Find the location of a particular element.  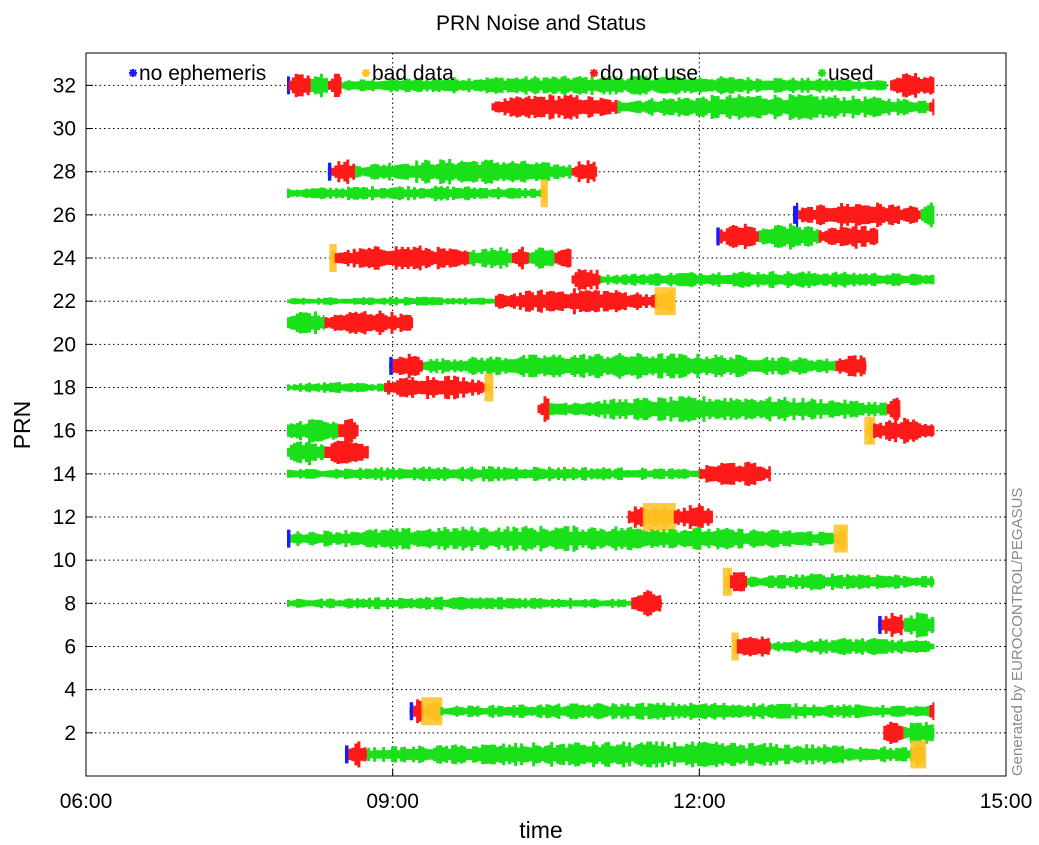

legend: no ephemeris bad data do not use used is located at coordinates (501, 73).